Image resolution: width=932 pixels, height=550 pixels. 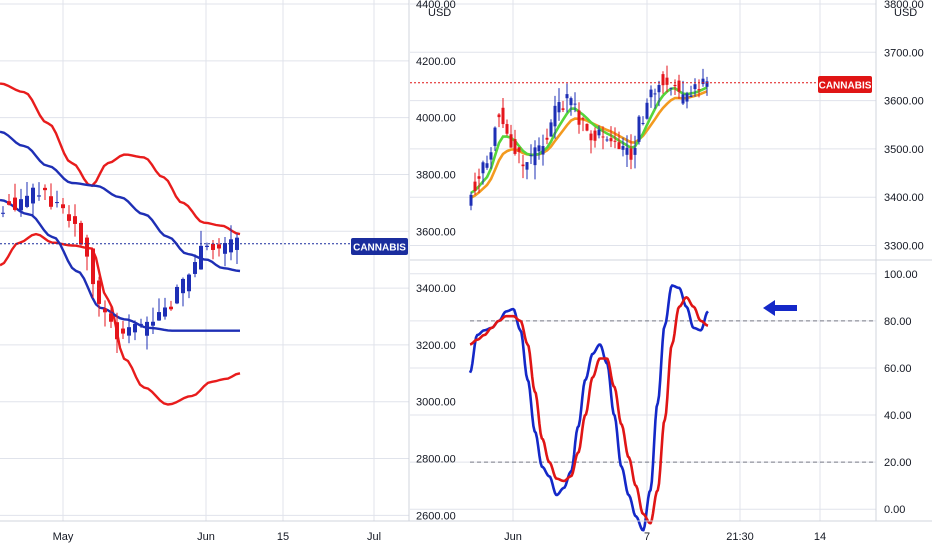 What do you see at coordinates (436, 232) in the screenshot?
I see `left-price-tick: 3600.00` at bounding box center [436, 232].